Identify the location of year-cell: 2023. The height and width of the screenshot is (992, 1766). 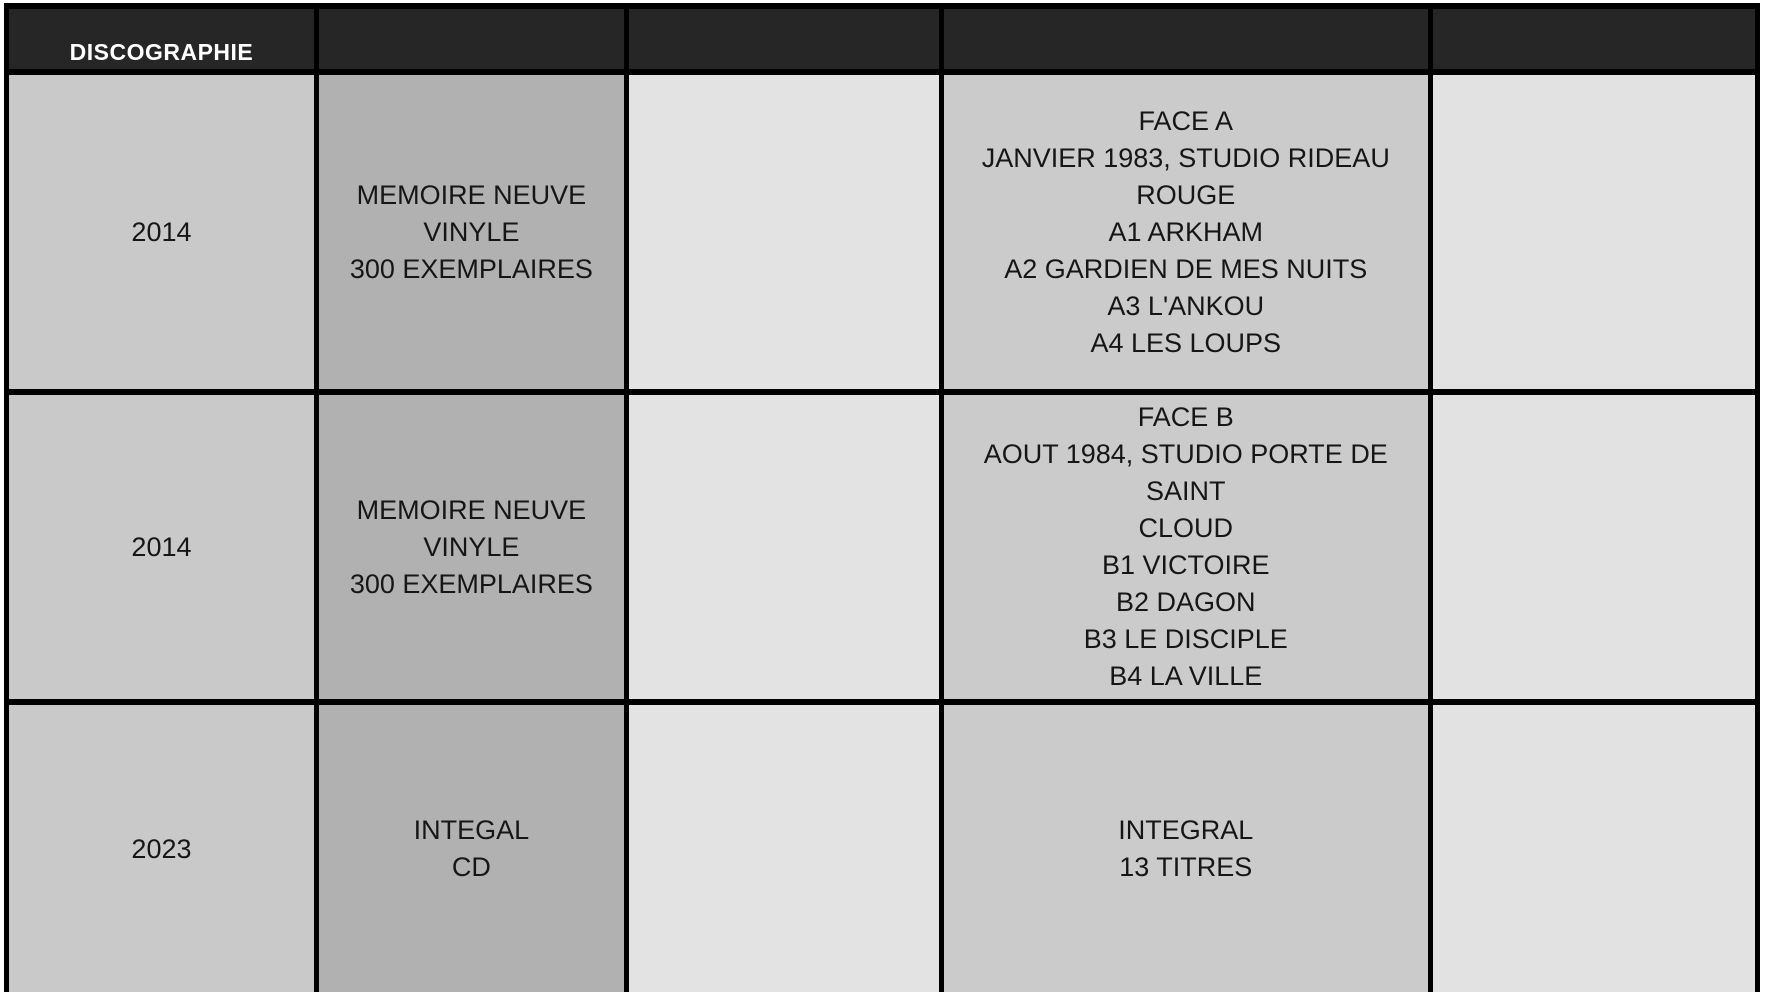
(161, 845).